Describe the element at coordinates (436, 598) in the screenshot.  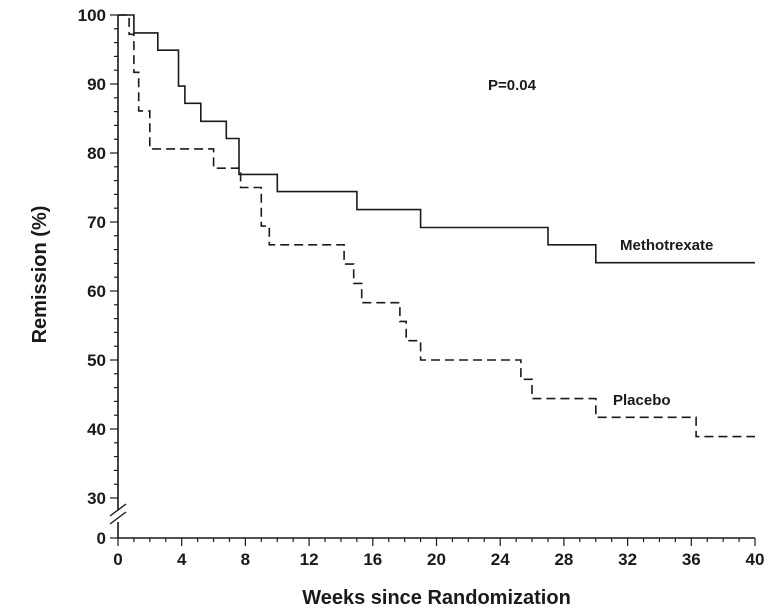
I see `x-axis-title: Weeks since Randomization` at that location.